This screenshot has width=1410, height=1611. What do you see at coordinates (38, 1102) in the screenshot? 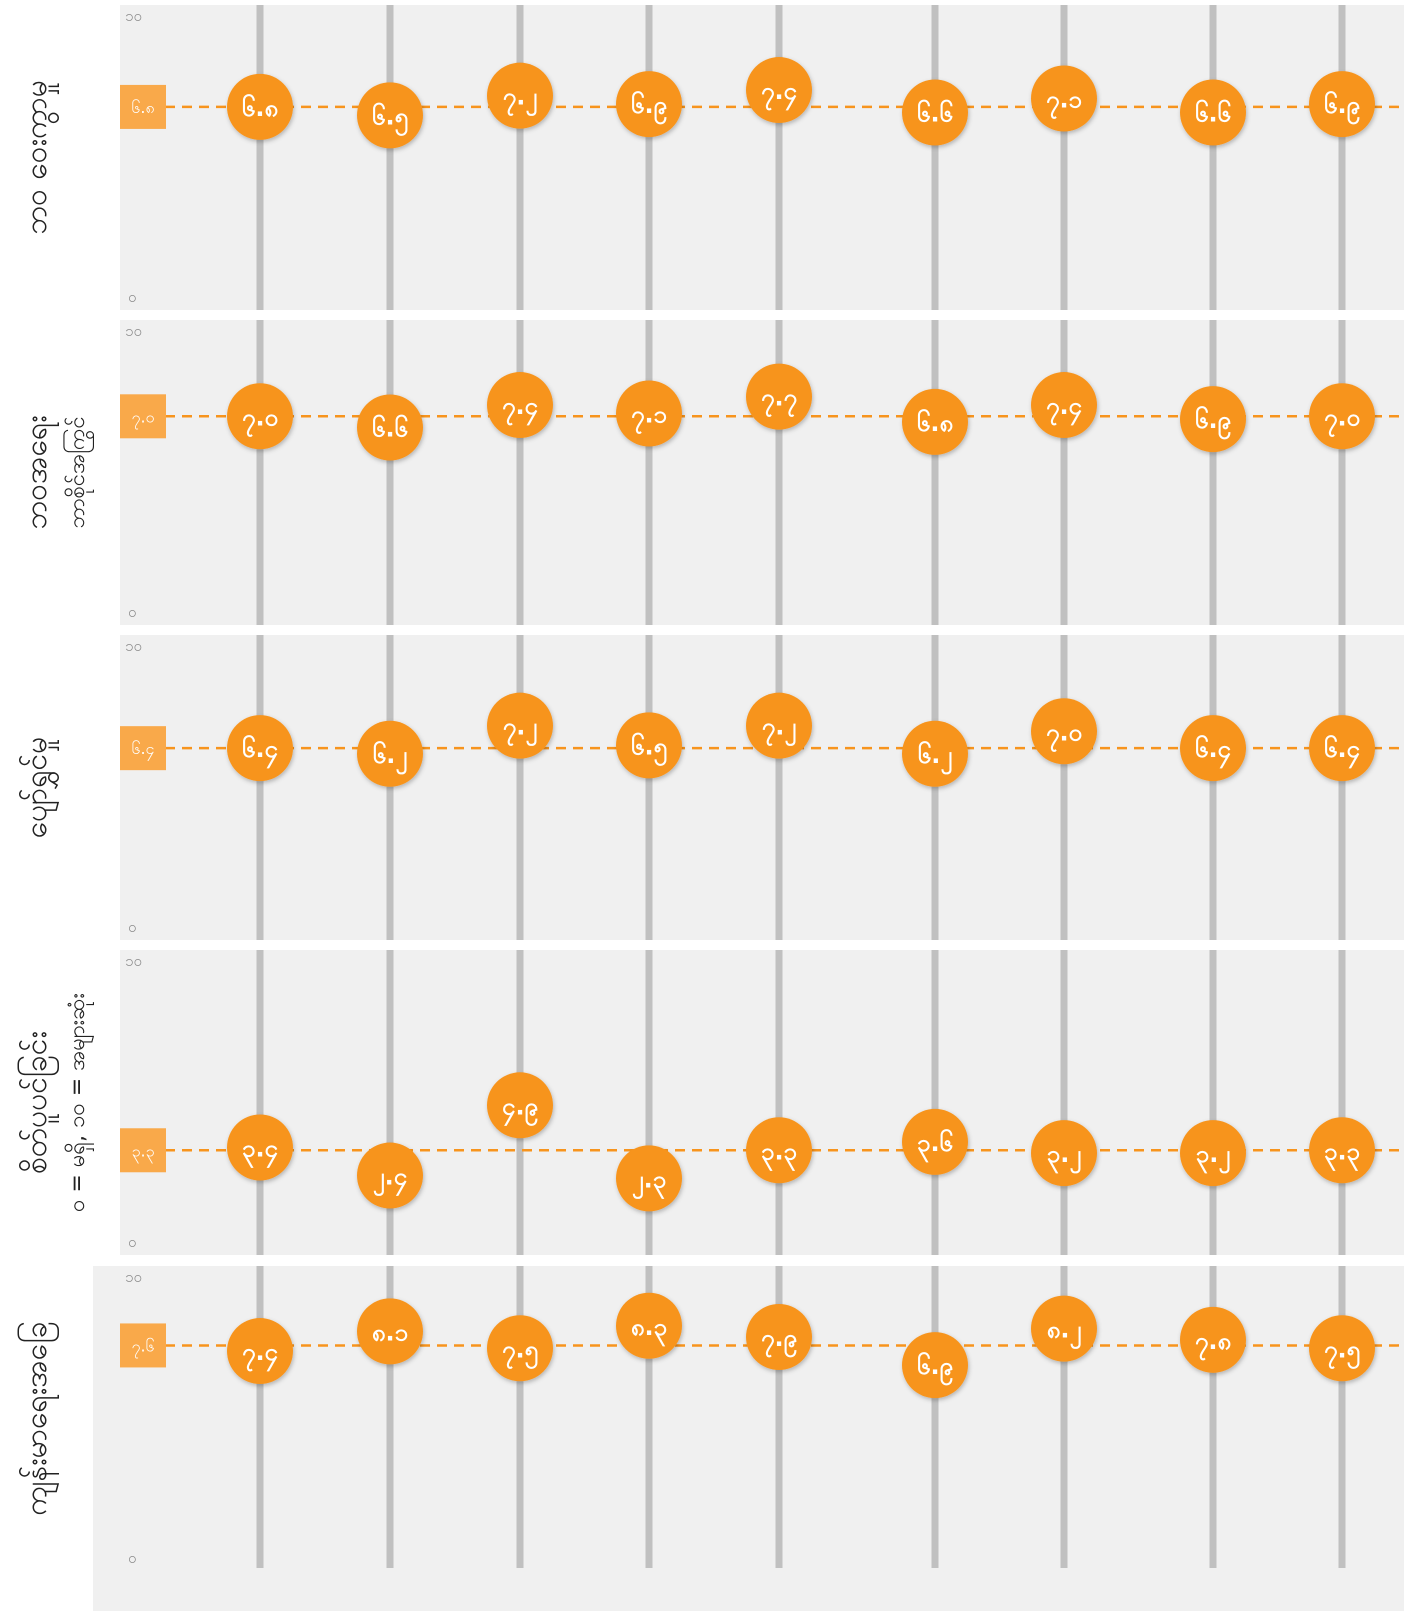
I see `row-label: စိတ်ပူပင်ခြင်း` at bounding box center [38, 1102].